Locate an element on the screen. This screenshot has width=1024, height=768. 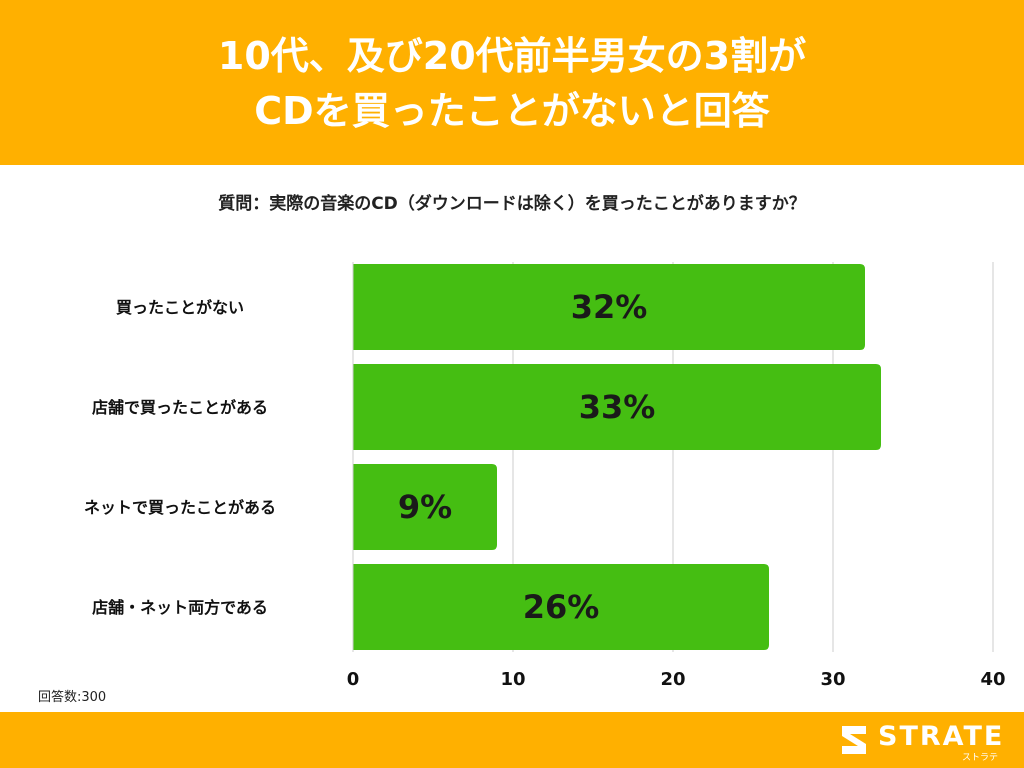
category-label: 店舗・ネット両方である is located at coordinates (180, 607).